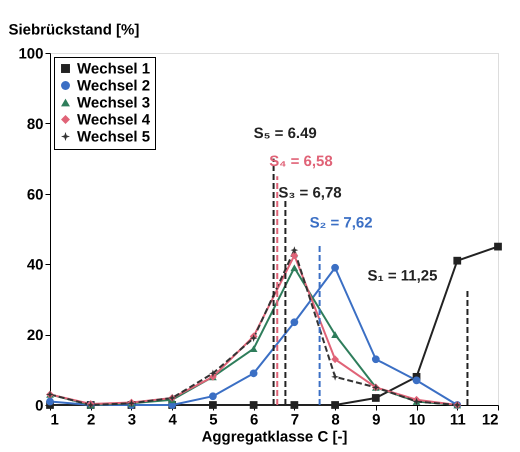 The height and width of the screenshot is (452, 520). What do you see at coordinates (113, 69) in the screenshot?
I see `legend-label: Wechsel 1` at bounding box center [113, 69].